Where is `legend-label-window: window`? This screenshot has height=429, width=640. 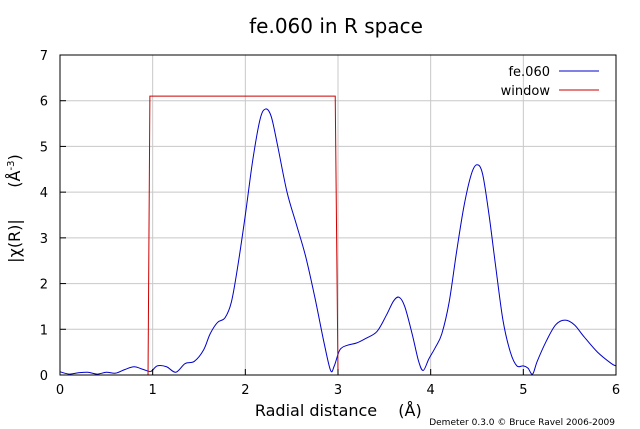 legend-label-window: window is located at coordinates (526, 91).